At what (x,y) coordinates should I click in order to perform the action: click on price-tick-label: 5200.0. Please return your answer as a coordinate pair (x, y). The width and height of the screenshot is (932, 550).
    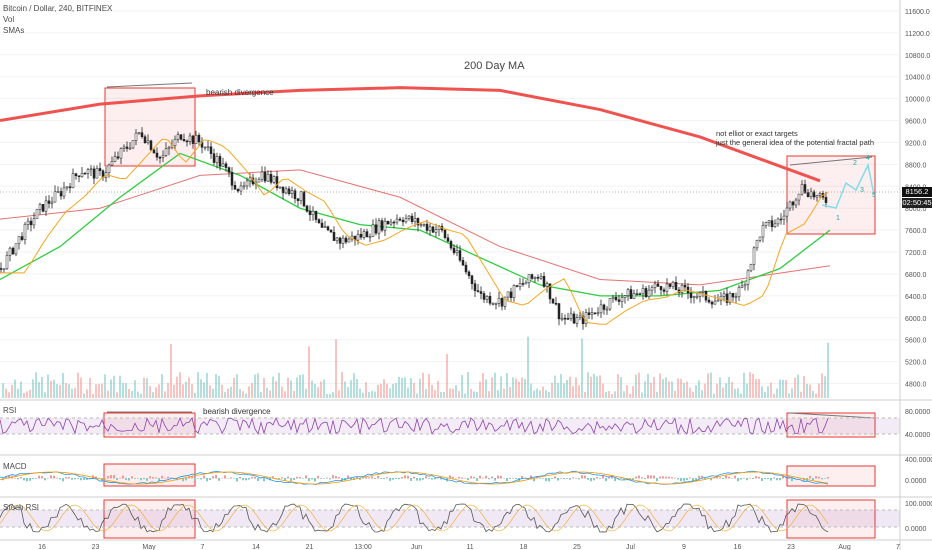
    Looking at the image, I should click on (916, 363).